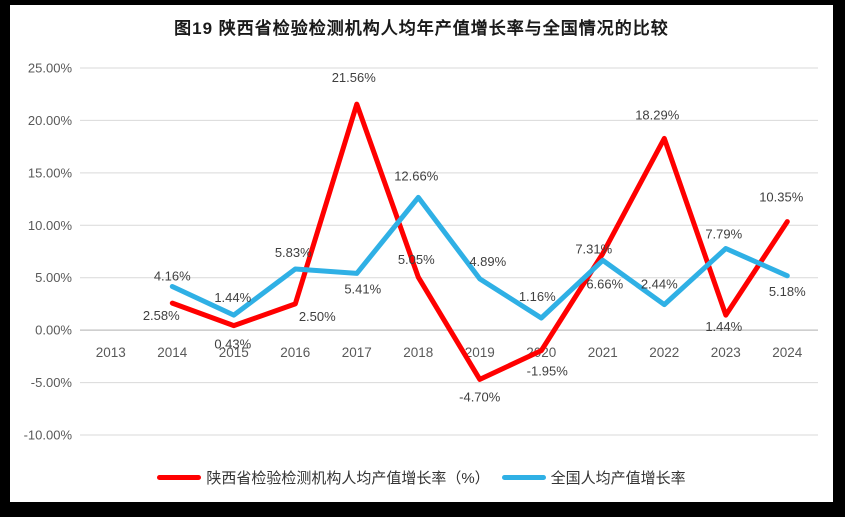 This screenshot has height=517, width=845. What do you see at coordinates (234, 352) in the screenshot?
I see `x-axis-tick-label: 2015` at bounding box center [234, 352].